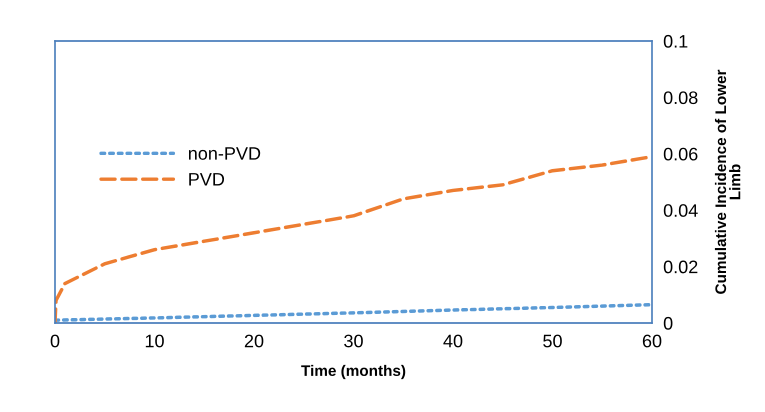  Describe the element at coordinates (206, 179) in the screenshot. I see `legend-label: PVD` at that location.